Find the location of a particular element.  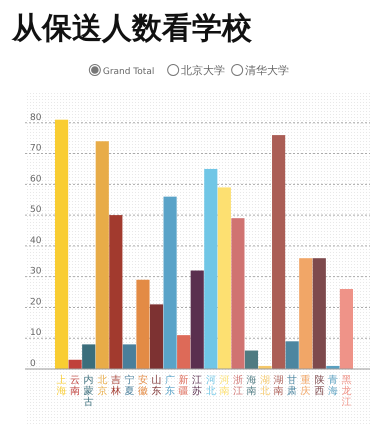

y-tick-label: 30 is located at coordinates (36, 271).